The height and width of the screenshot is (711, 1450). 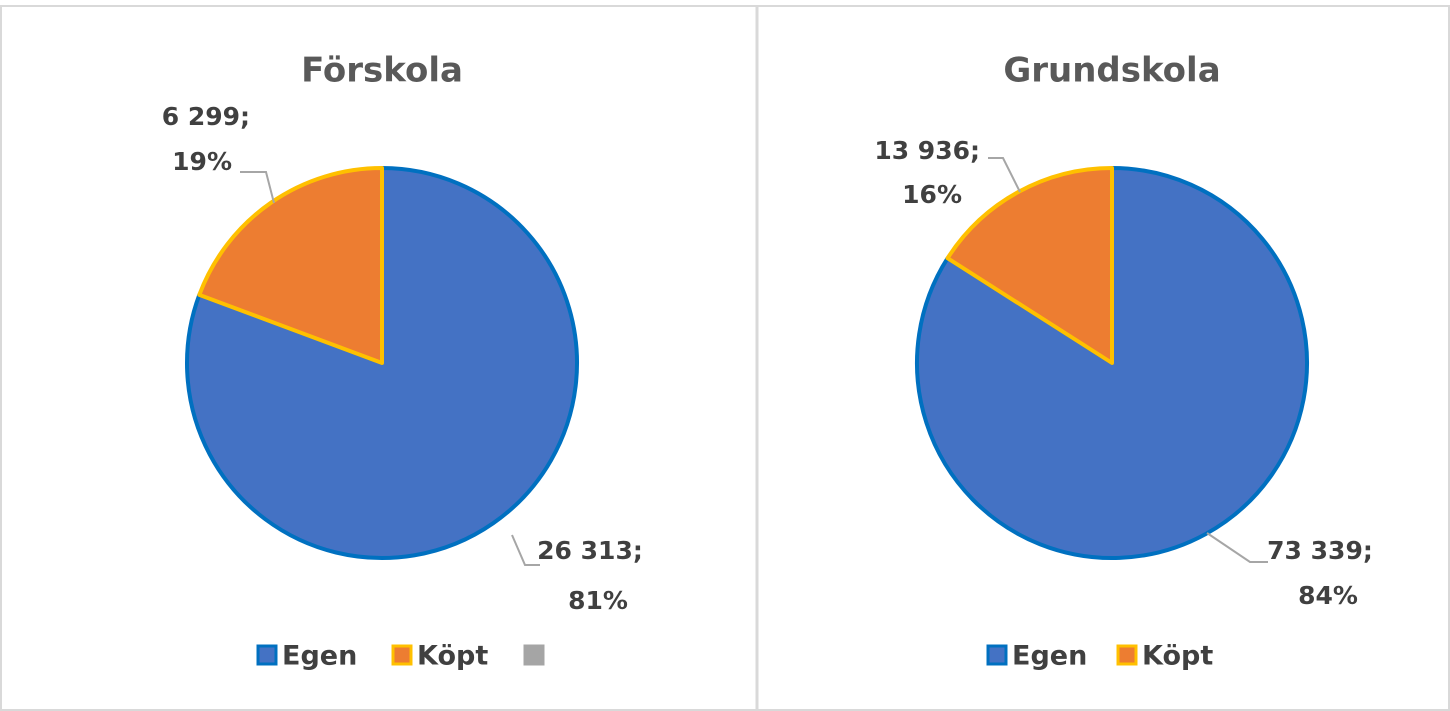 What do you see at coordinates (932, 194) in the screenshot?
I see `data-label: 16%` at bounding box center [932, 194].